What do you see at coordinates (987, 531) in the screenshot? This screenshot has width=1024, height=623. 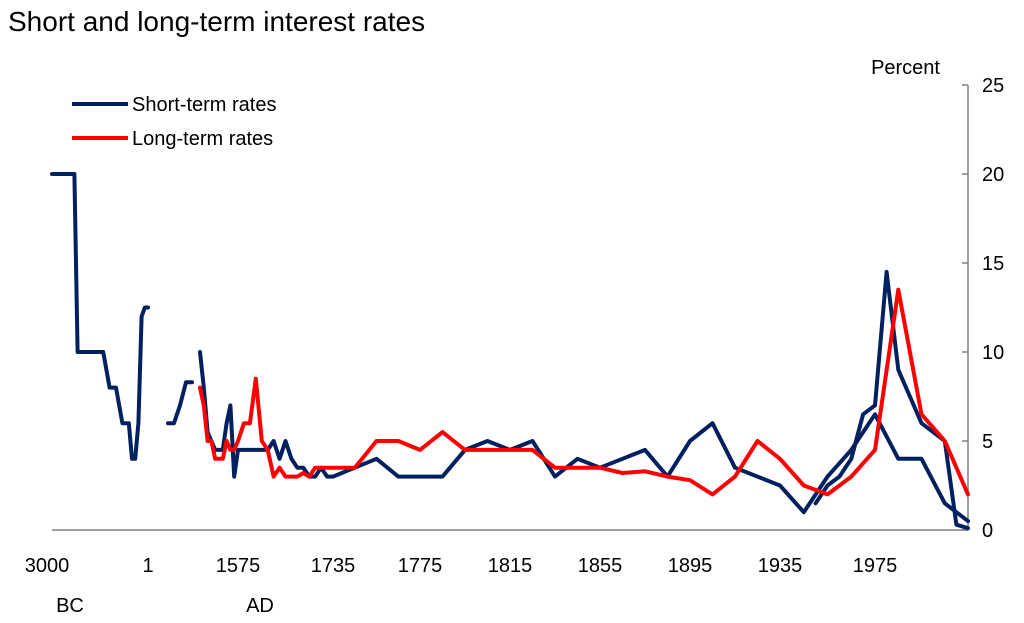 I see `y-tick-label: 0` at bounding box center [987, 531].